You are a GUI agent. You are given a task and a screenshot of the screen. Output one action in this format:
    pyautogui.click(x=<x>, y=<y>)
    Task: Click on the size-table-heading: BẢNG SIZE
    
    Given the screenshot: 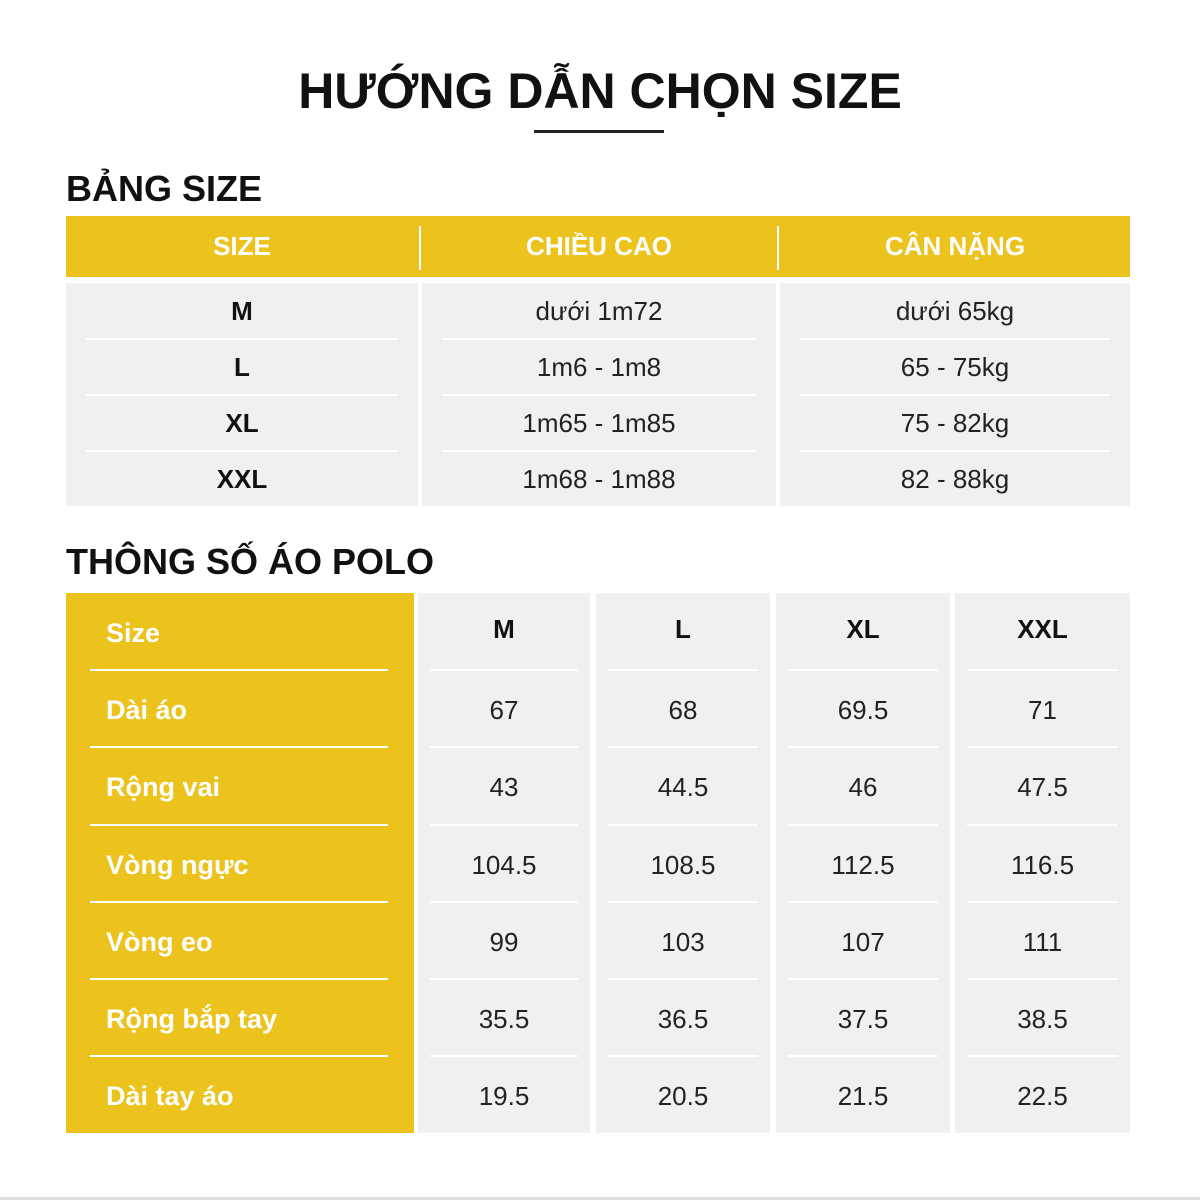 What is the action you would take?
    pyautogui.click(x=164, y=188)
    